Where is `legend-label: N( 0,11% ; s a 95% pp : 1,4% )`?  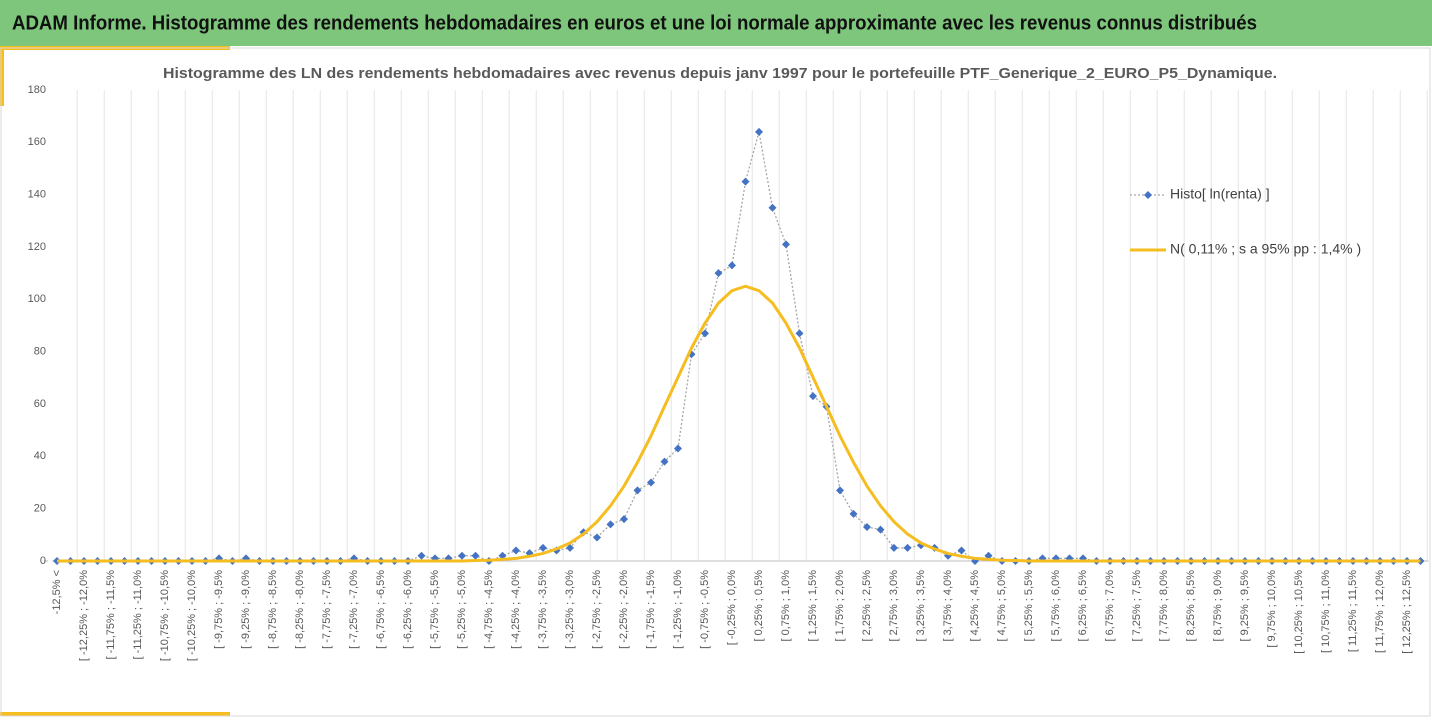
legend-label: N( 0,11% ; s a 95% pp : 1,4% ) is located at coordinates (1265, 249).